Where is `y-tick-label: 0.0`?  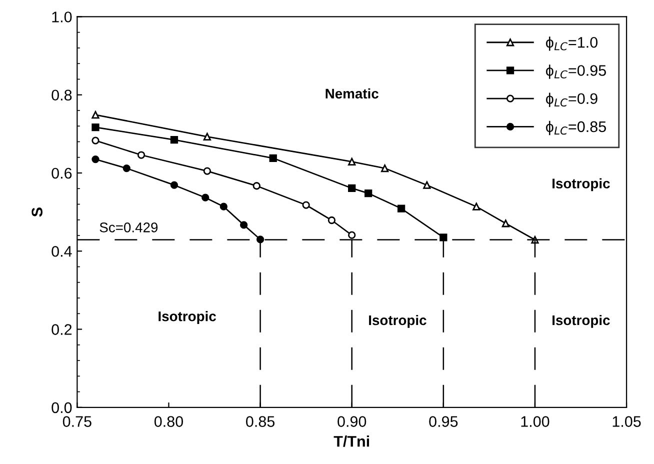 y-tick-label: 0.0 is located at coordinates (62, 408).